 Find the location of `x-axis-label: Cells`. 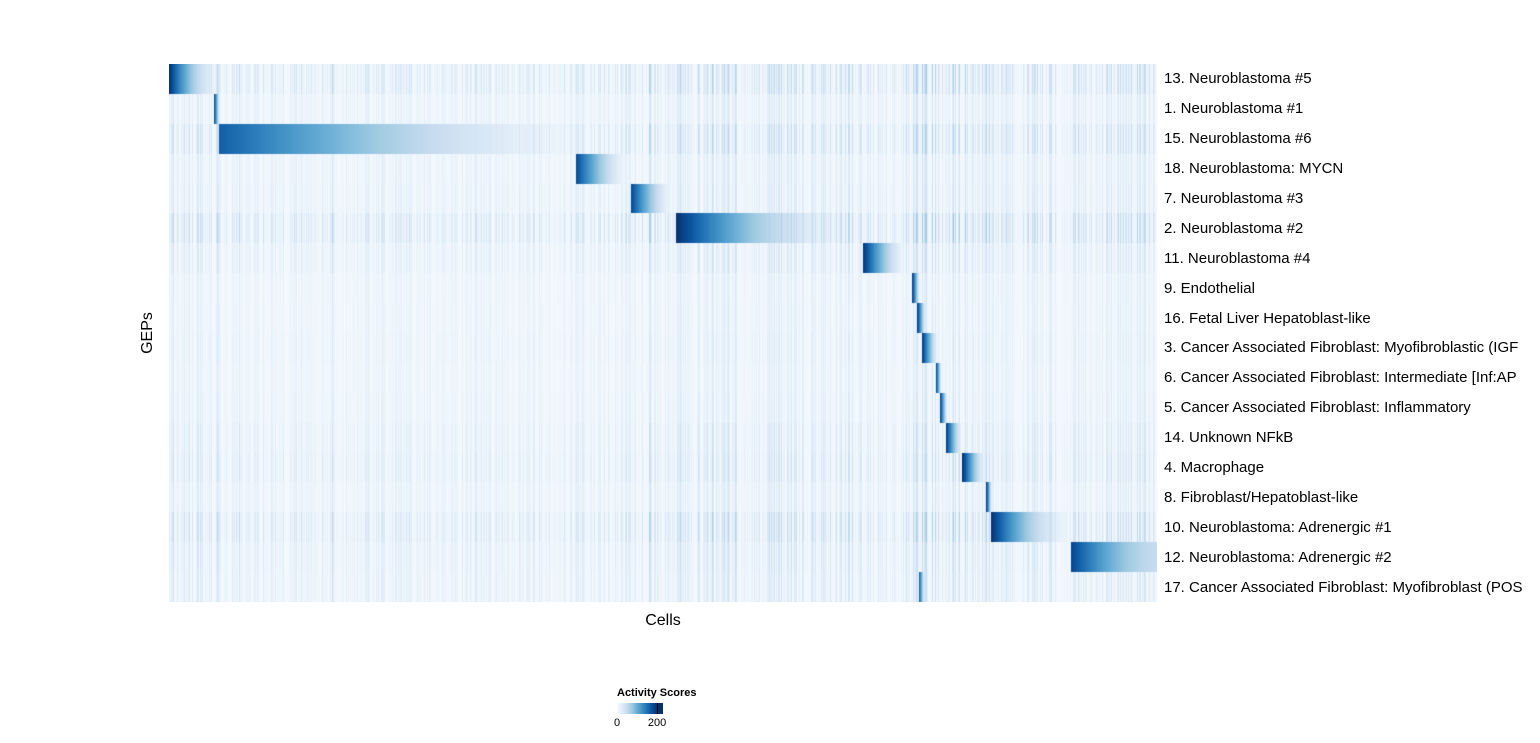

x-axis-label: Cells is located at coordinates (663, 620).